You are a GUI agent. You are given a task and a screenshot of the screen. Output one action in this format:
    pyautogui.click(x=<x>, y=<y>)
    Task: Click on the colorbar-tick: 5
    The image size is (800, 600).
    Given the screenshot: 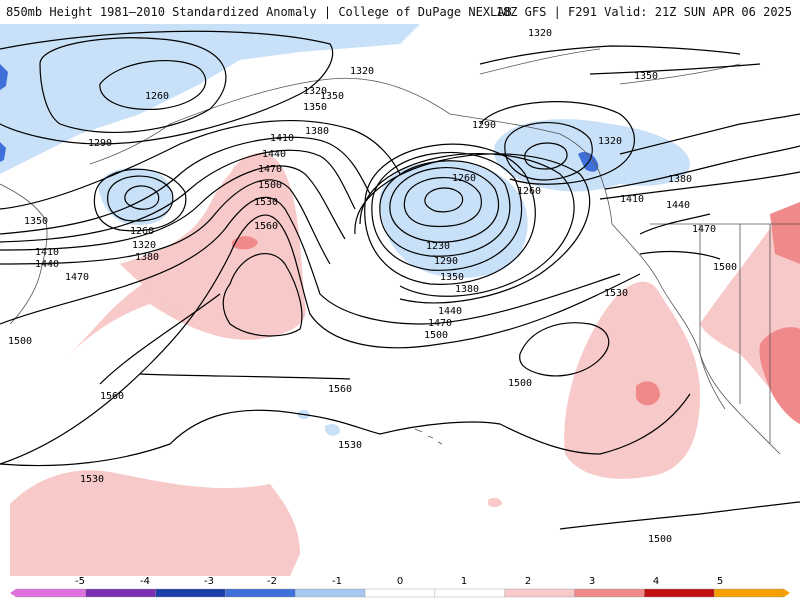 What is the action you would take?
    pyautogui.click(x=720, y=581)
    